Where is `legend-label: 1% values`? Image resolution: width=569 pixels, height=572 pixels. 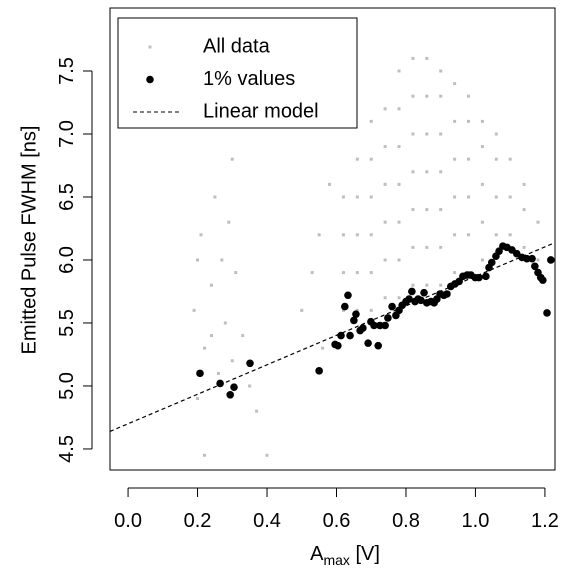
legend-label: 1% values is located at coordinates (249, 79).